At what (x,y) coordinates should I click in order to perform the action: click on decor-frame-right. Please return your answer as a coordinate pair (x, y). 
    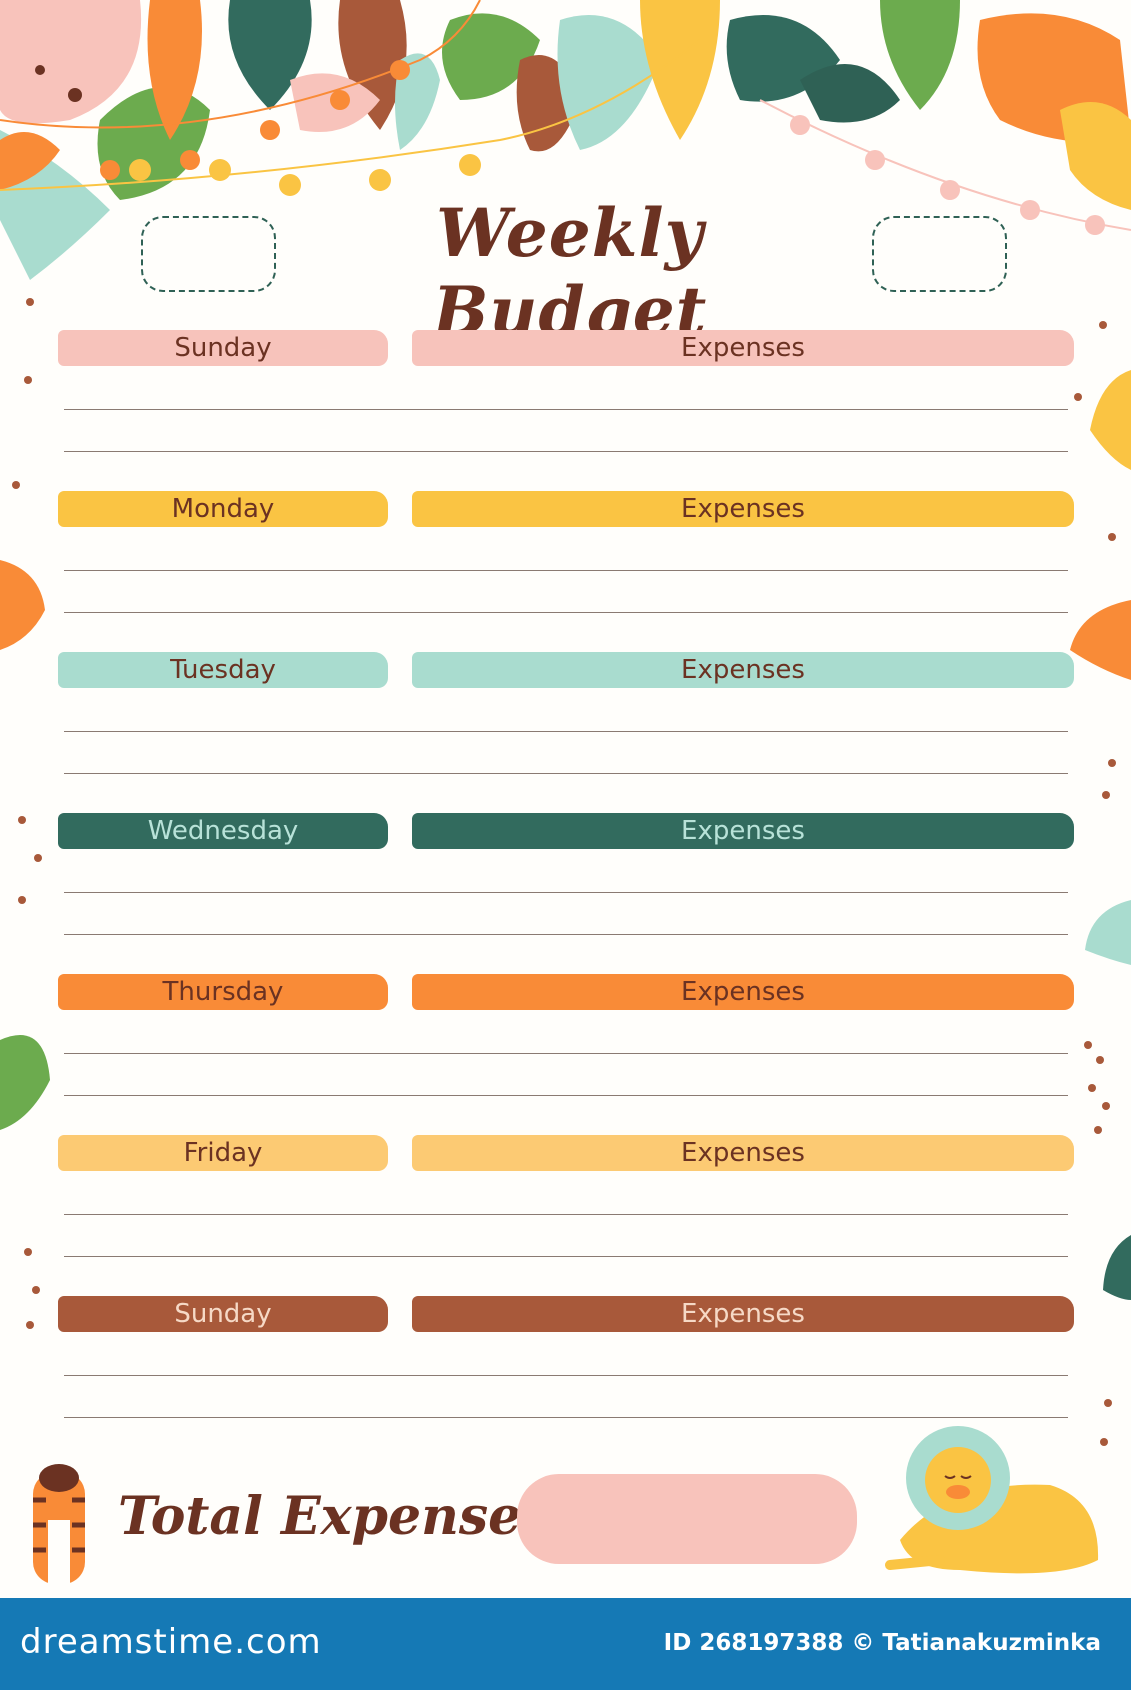
    Looking at the image, I should click on (939, 254).